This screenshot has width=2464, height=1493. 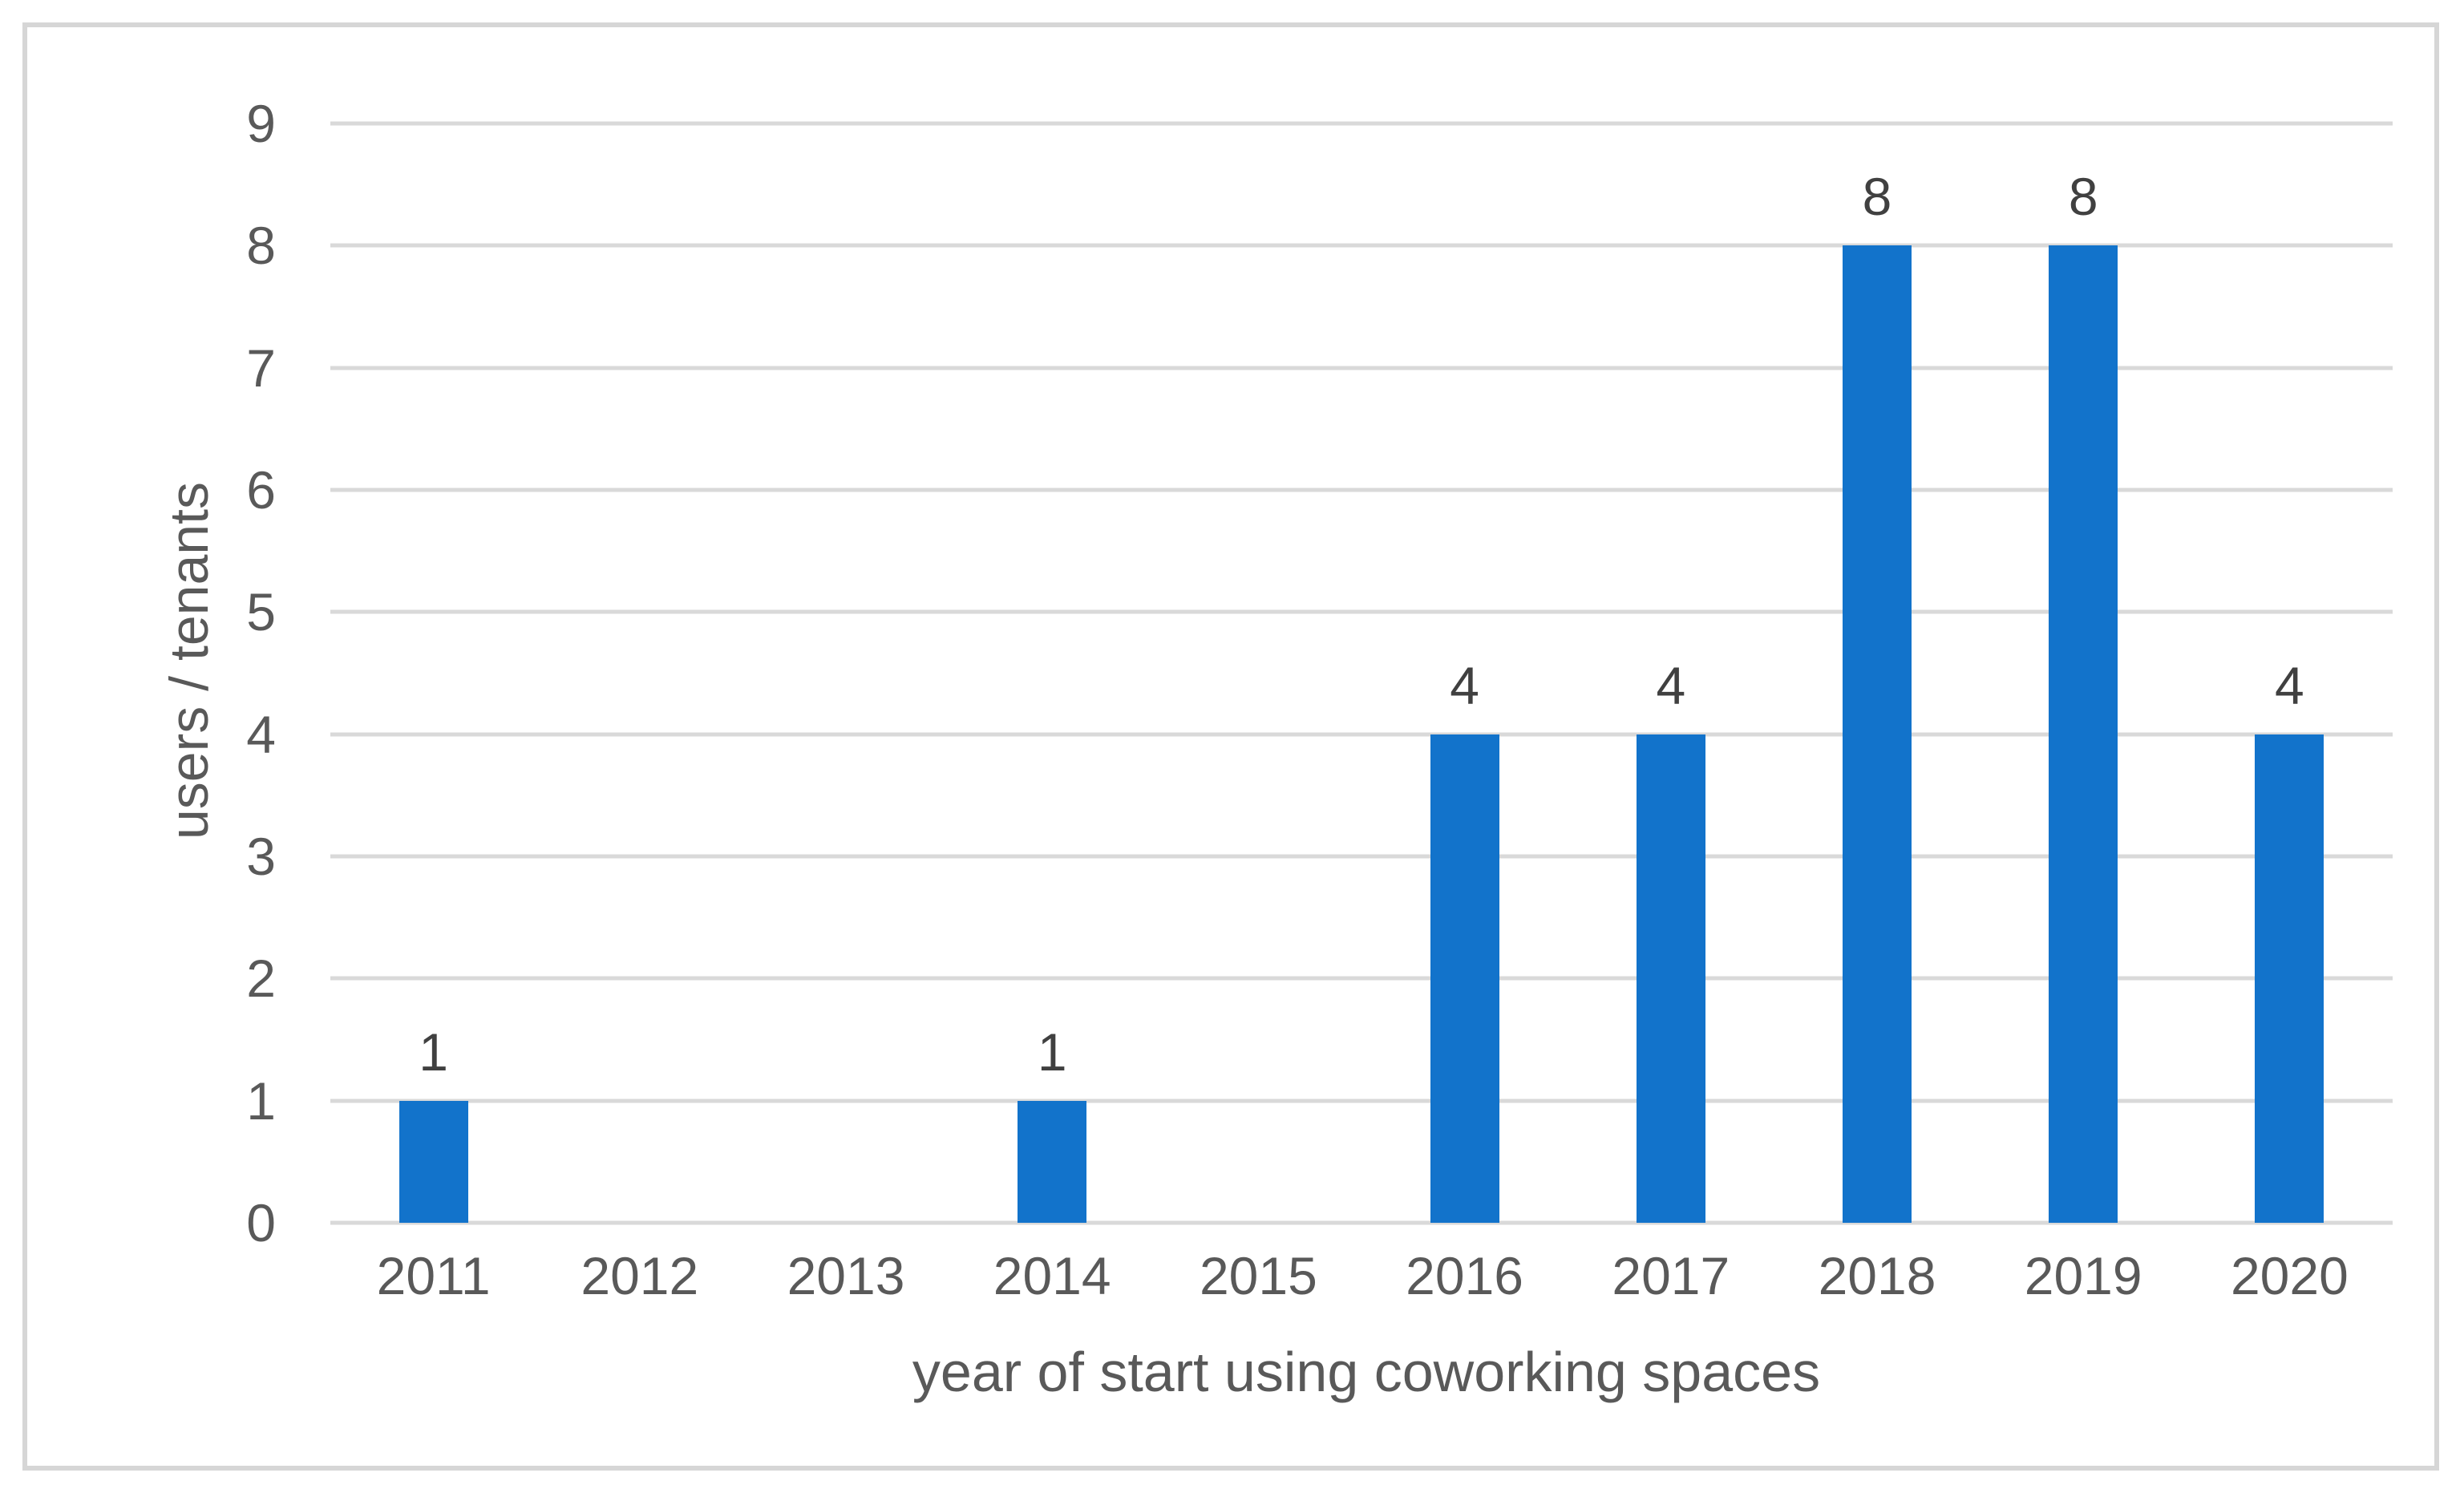 I want to click on y-axis-tick-labels: 0 1 2 3 4 5 6 7 8 9, so click(x=163, y=673).